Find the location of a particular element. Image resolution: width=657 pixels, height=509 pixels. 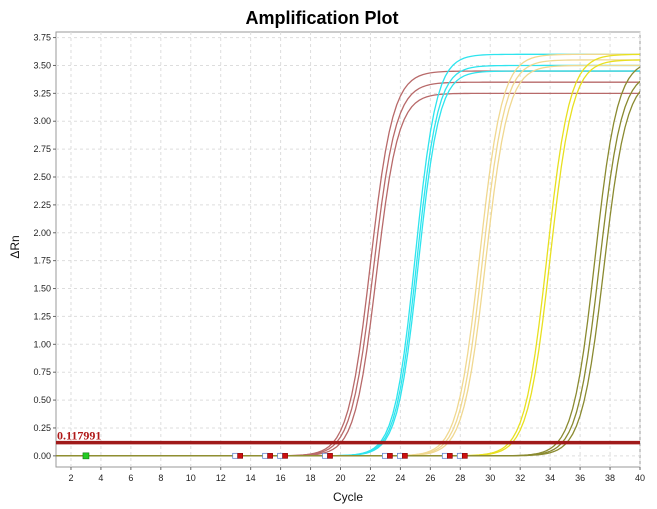

y-tick-label: 2.50 is located at coordinates (42, 177).